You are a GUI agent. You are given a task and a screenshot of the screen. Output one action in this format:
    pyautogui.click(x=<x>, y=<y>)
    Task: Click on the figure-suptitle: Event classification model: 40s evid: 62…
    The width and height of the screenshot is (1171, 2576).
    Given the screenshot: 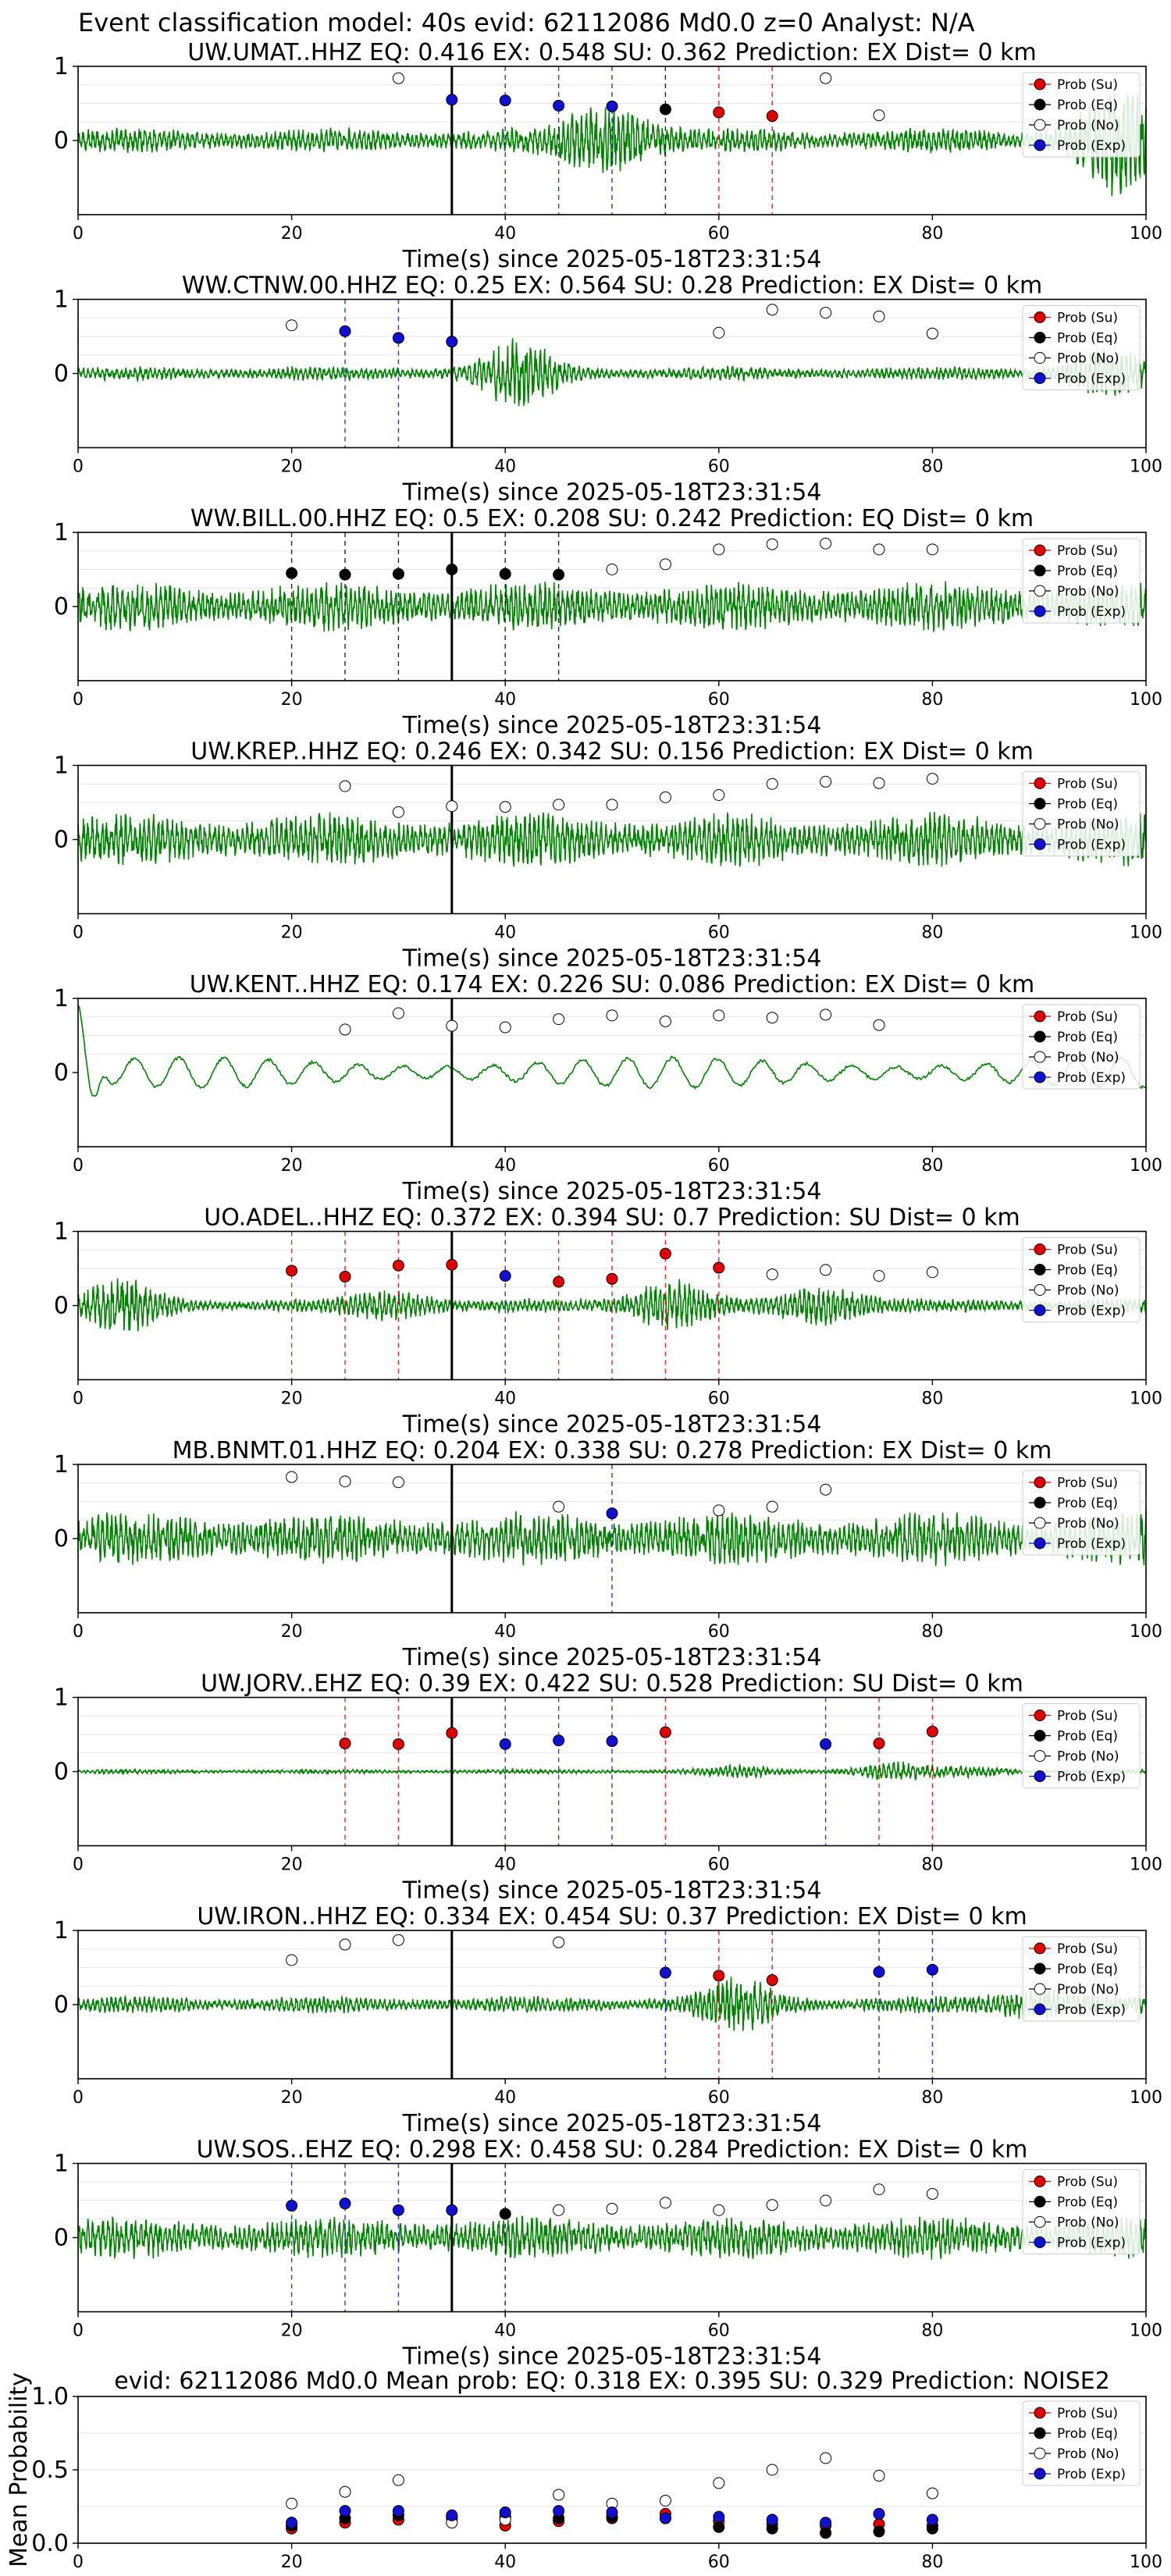 What is the action you would take?
    pyautogui.click(x=526, y=22)
    